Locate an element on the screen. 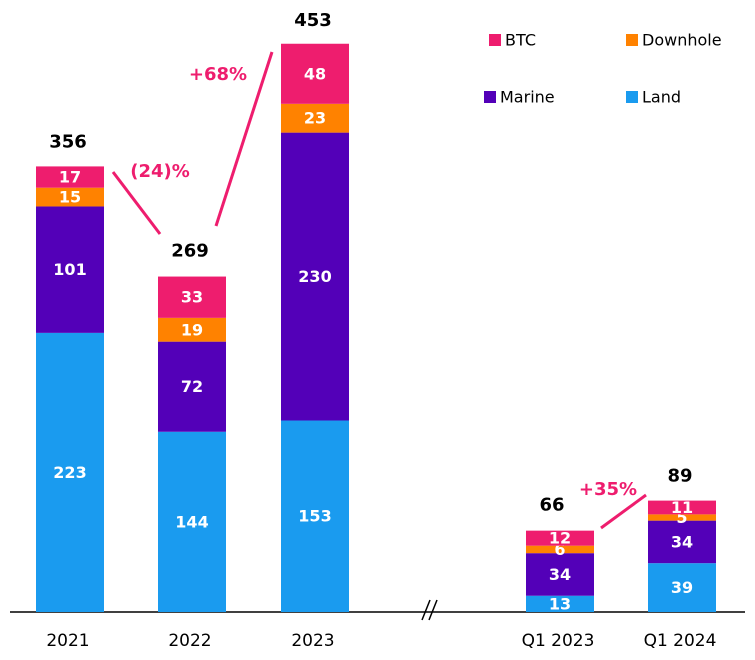 The image size is (755, 660). x-tick-label: 2022 is located at coordinates (189, 641).